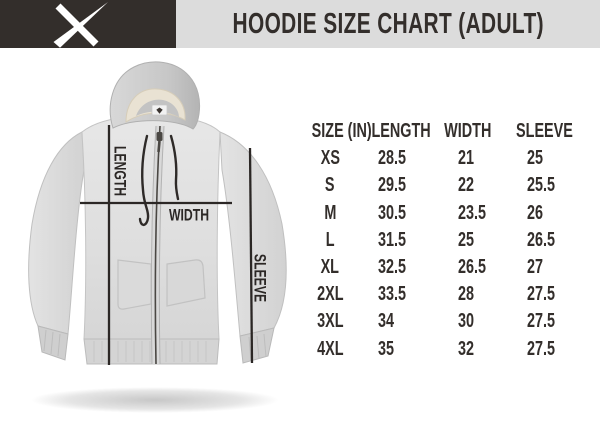  I want to click on brand-logo-box, so click(88, 24).